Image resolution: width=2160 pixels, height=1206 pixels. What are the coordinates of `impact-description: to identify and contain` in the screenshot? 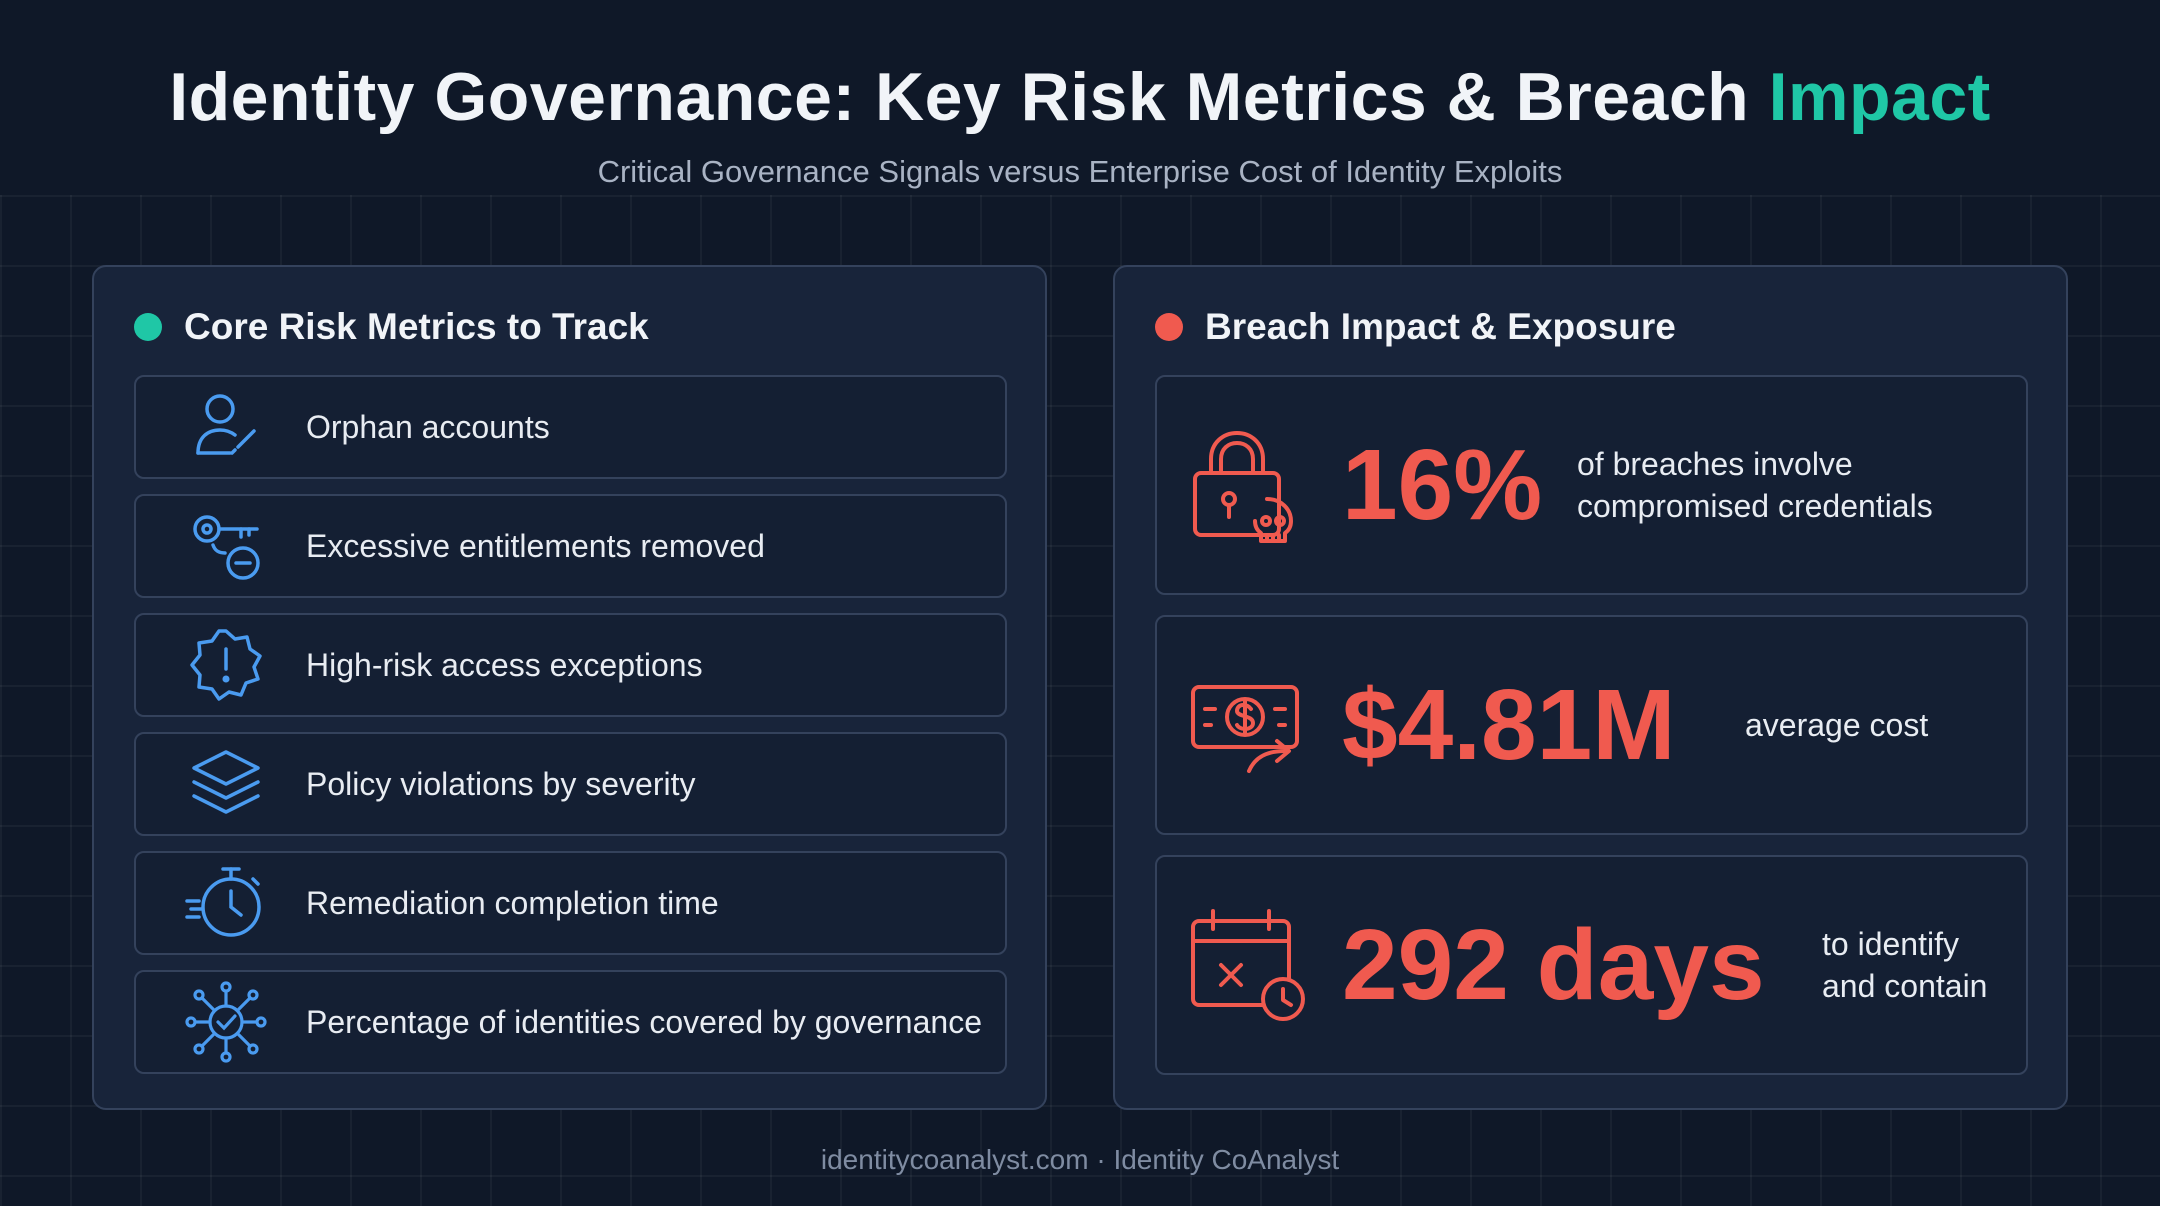 It's located at (1904, 965).